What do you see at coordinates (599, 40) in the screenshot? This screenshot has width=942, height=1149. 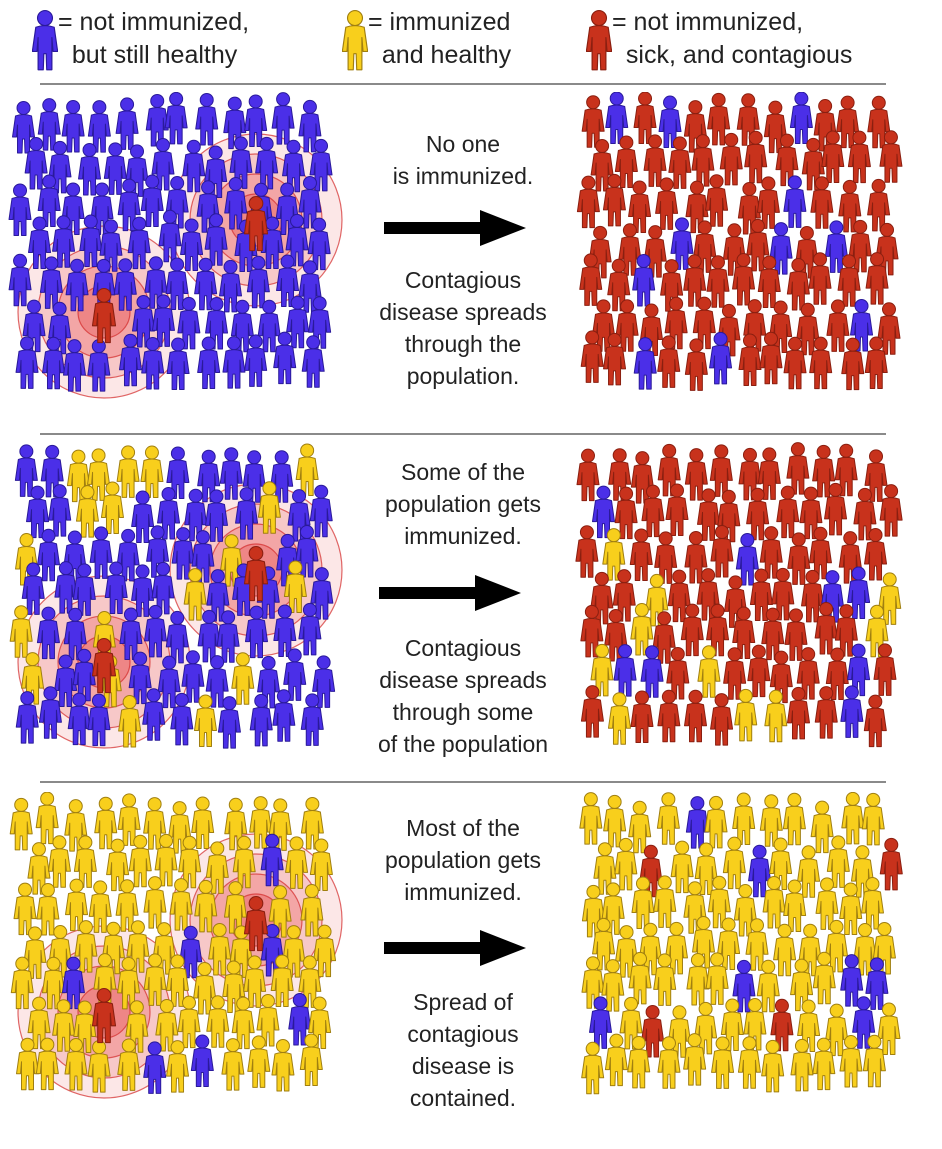 I see `person-icon-red` at bounding box center [599, 40].